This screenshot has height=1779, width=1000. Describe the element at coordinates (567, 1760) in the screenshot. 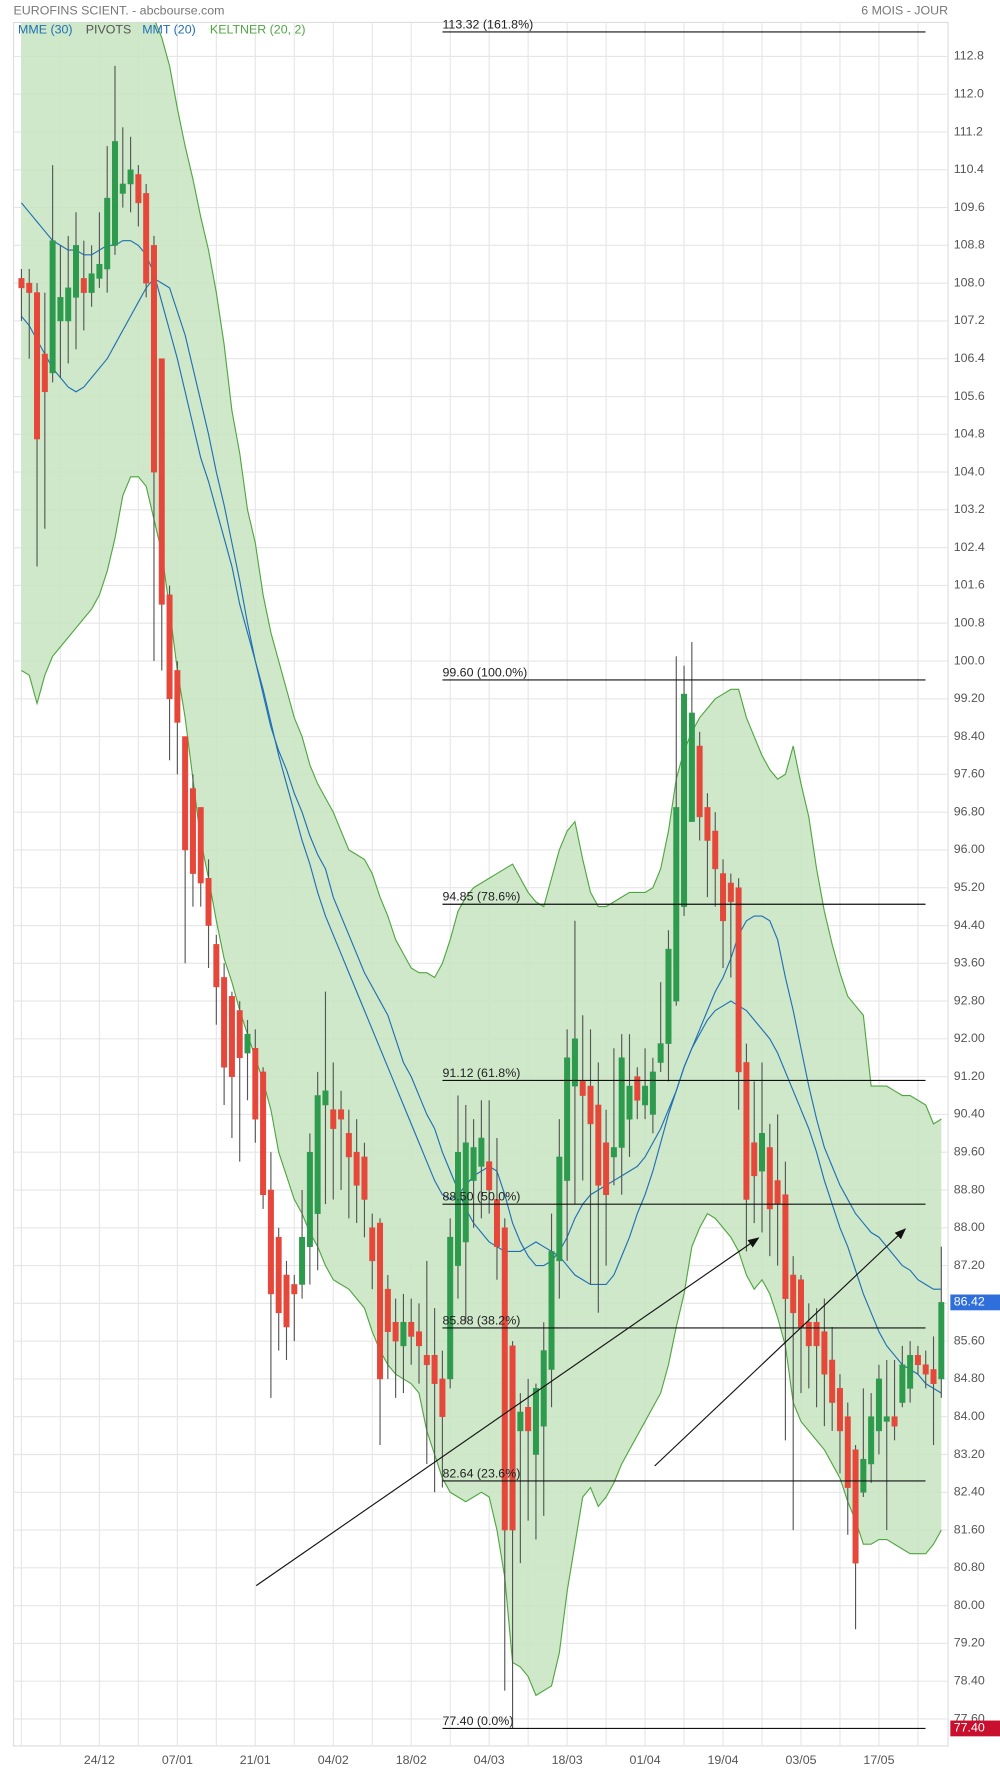

I see `x-tick-label: 18/03` at that location.